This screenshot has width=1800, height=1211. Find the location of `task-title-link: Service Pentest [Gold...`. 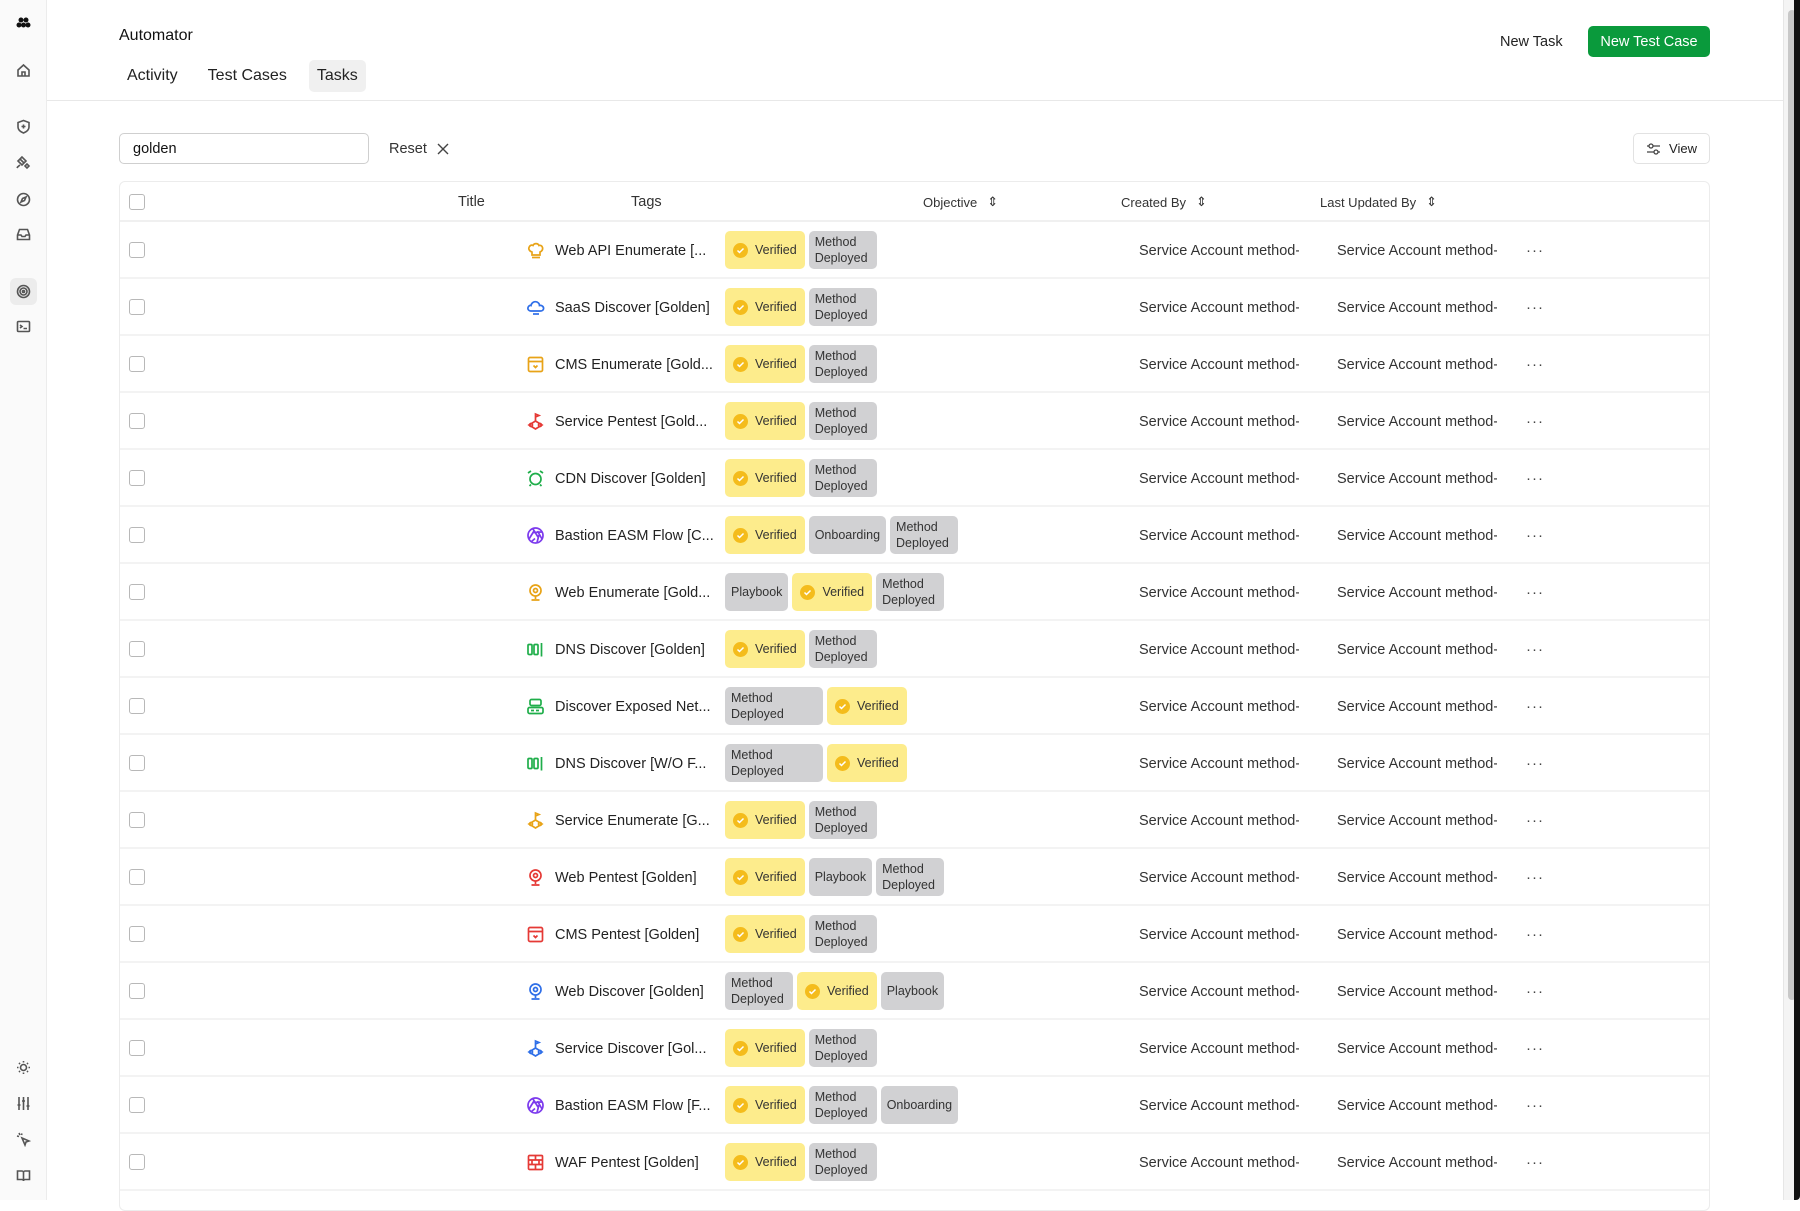

task-title-link: Service Pentest [Gold... is located at coordinates (616, 421).